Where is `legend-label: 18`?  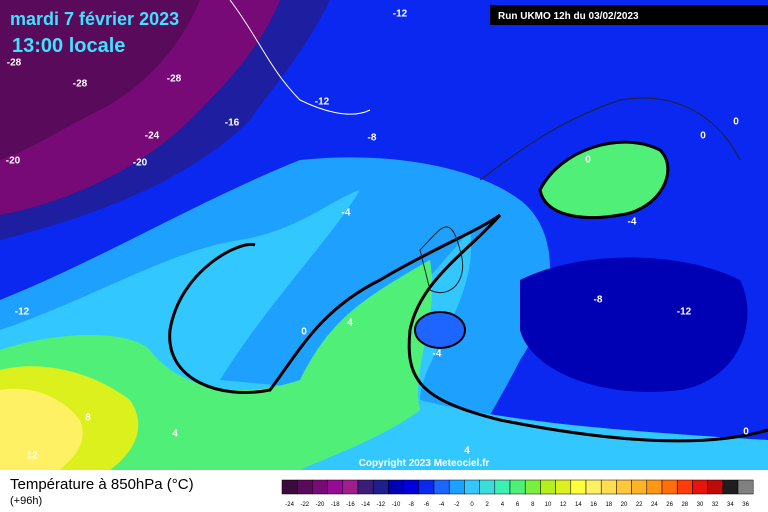 legend-label: 18 is located at coordinates (608, 505).